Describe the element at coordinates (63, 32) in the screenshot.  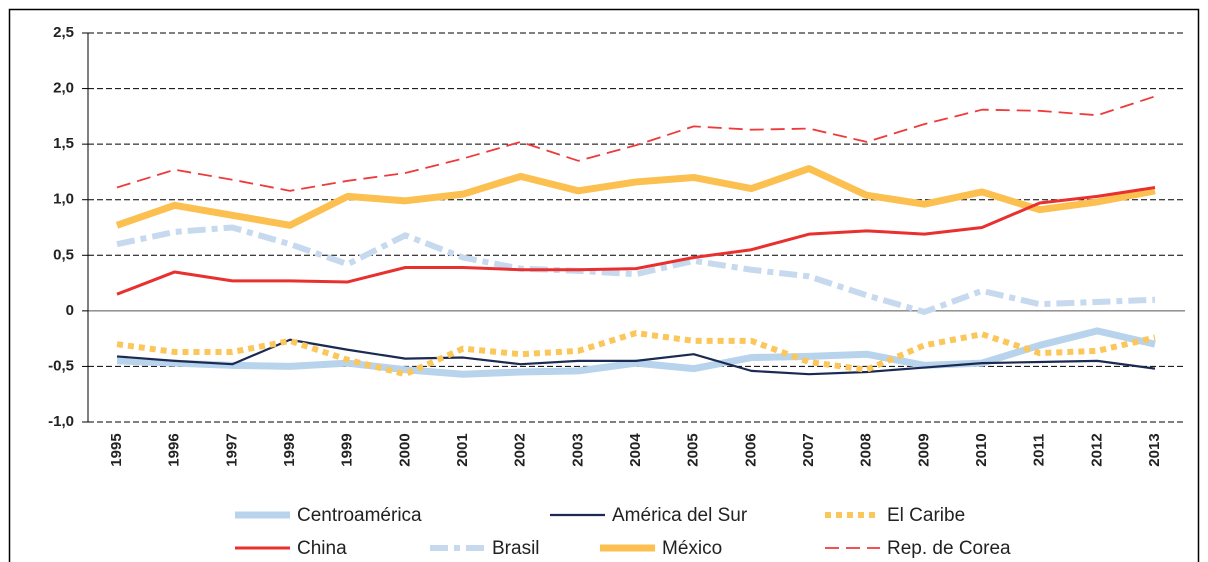
I see `y-tick-label: 2,5` at that location.